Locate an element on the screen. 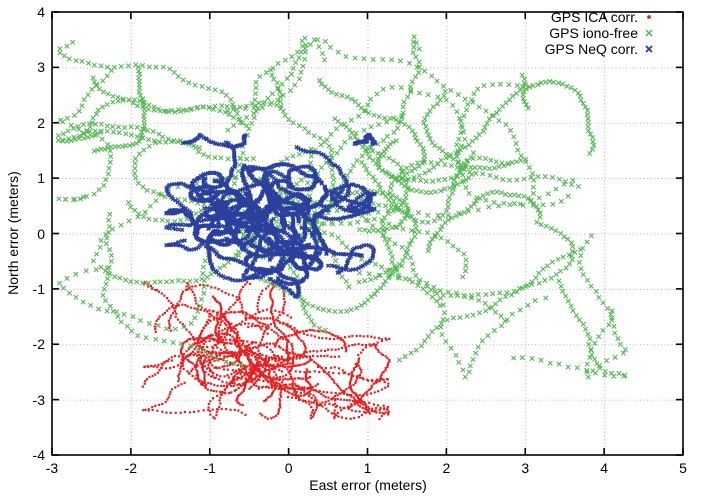 The height and width of the screenshot is (503, 703). legend-row-gps-ica-corr: GPS ICA corr. is located at coordinates (602, 17).